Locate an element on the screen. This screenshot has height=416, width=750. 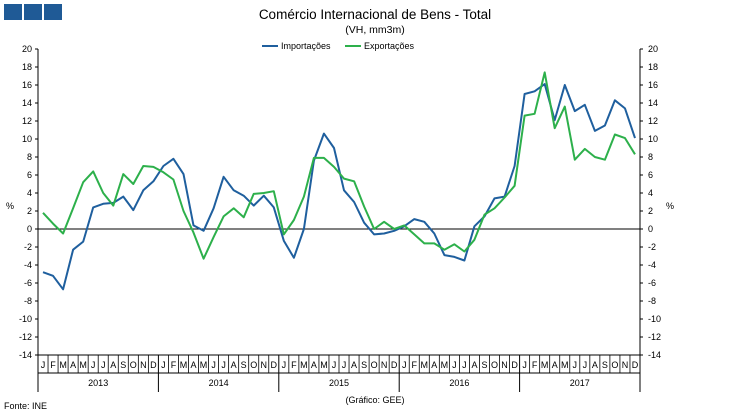
y-tick-label-left: -2 is located at coordinates (28, 247).